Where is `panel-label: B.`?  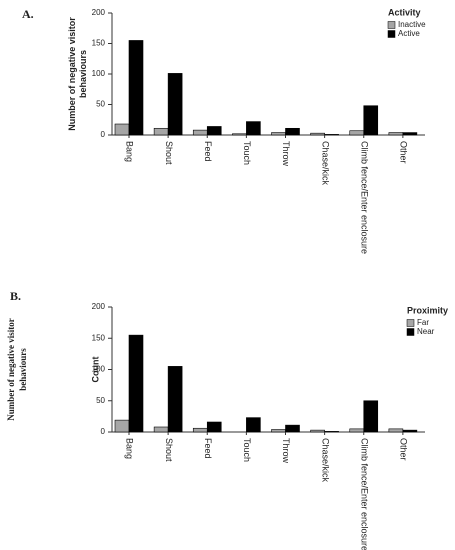
panel-label: B. is located at coordinates (15, 296).